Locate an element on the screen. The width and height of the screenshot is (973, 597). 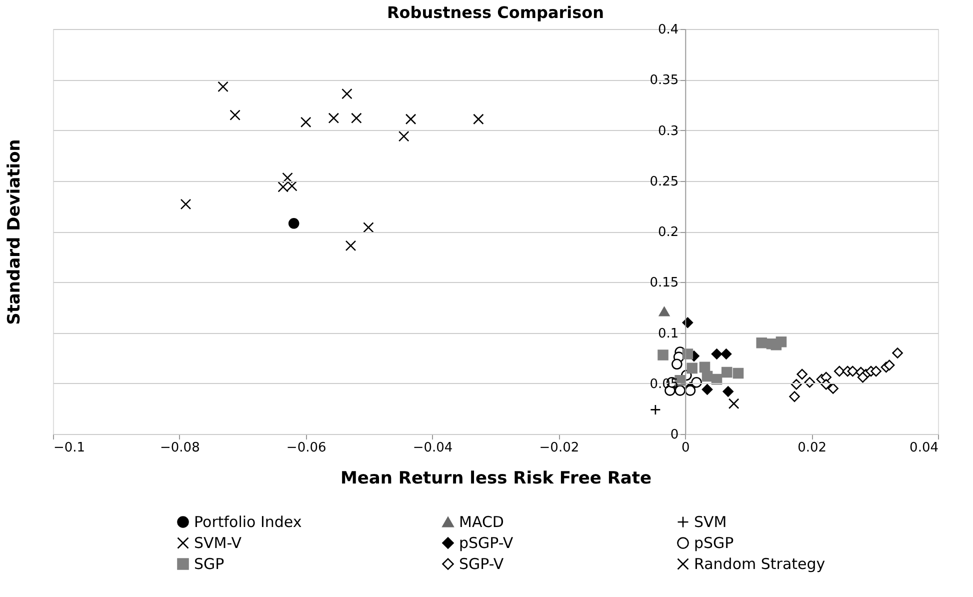
y-tick-label: 0.1 is located at coordinates (668, 334).